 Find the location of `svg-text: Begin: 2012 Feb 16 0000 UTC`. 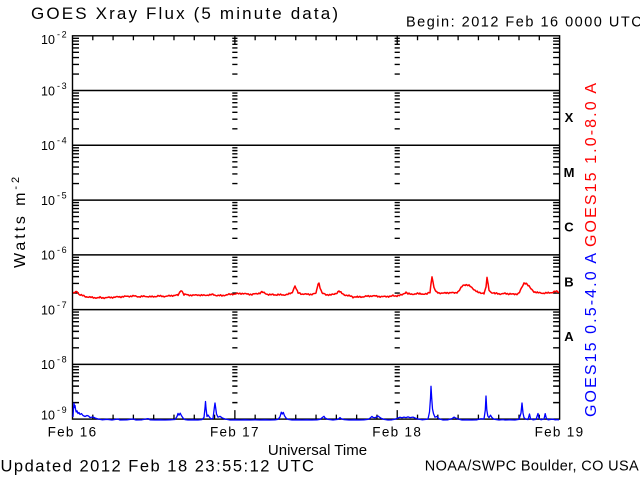

svg-text: Begin: 2012 Feb 16 0000 UTC is located at coordinates (523, 23).